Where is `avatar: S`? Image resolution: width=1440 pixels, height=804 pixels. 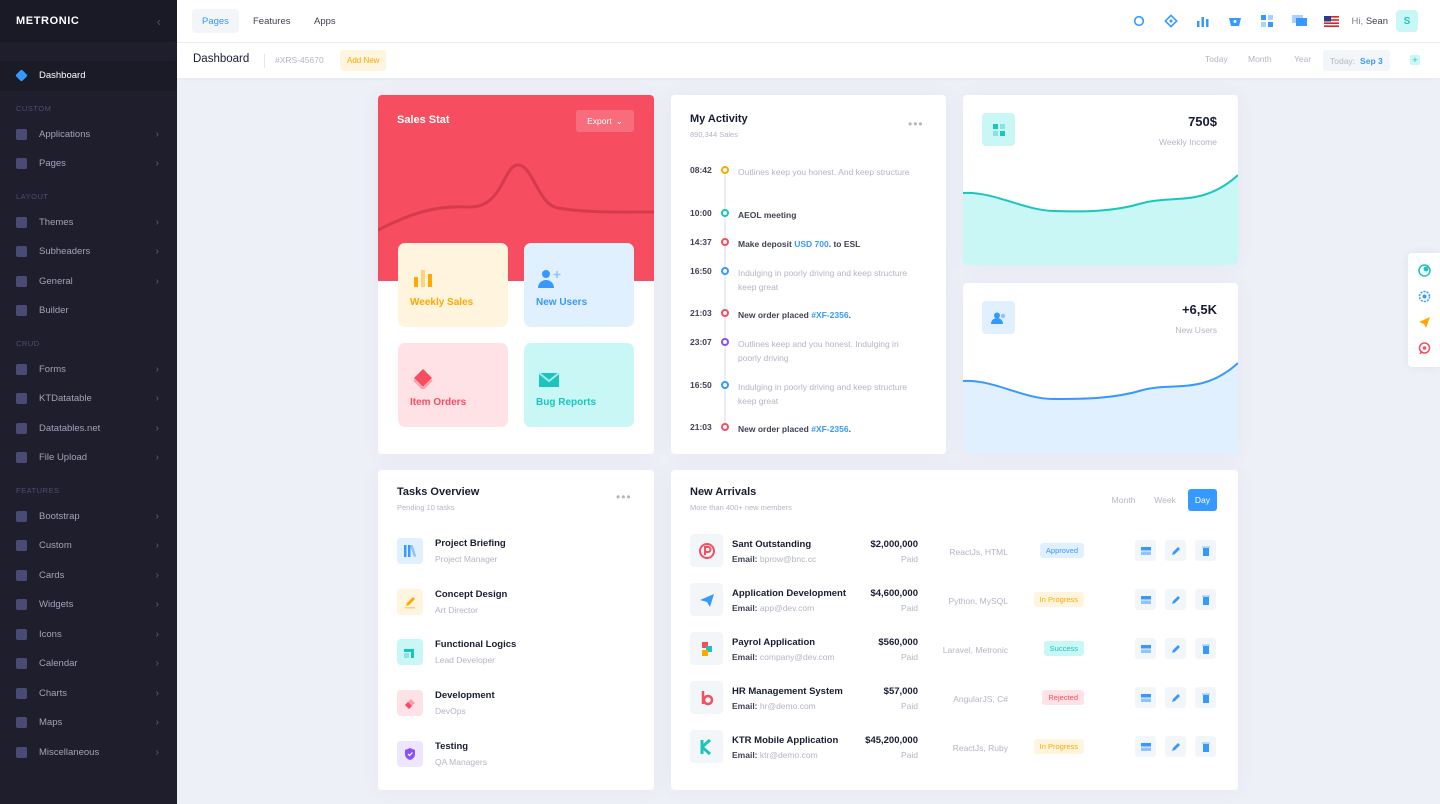
avatar: S is located at coordinates (1407, 21).